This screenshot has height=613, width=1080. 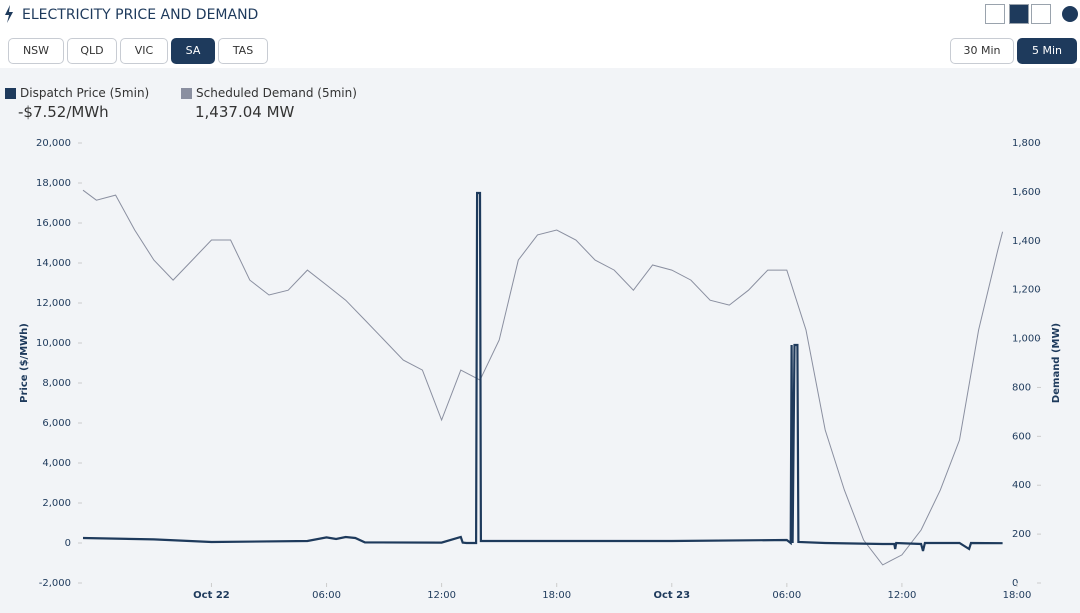 What do you see at coordinates (1026, 339) in the screenshot?
I see `y2-tick-label: 1,000` at bounding box center [1026, 339].